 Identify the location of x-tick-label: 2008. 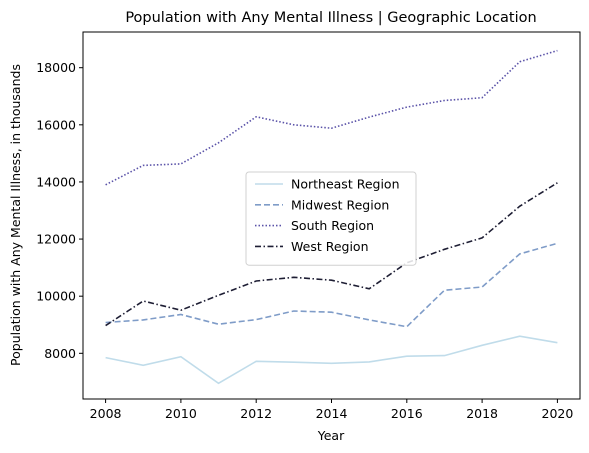
(106, 413).